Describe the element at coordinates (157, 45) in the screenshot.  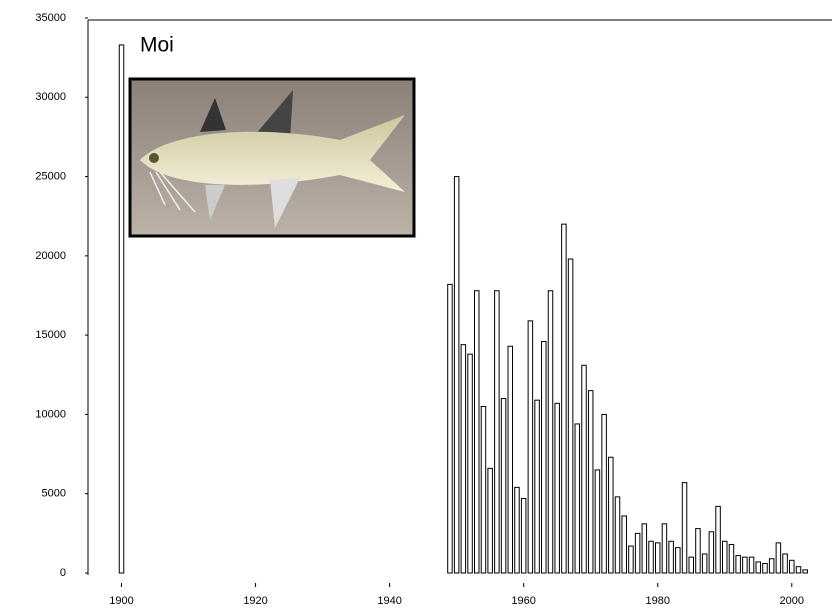
I see `chart-title: Moi` at that location.